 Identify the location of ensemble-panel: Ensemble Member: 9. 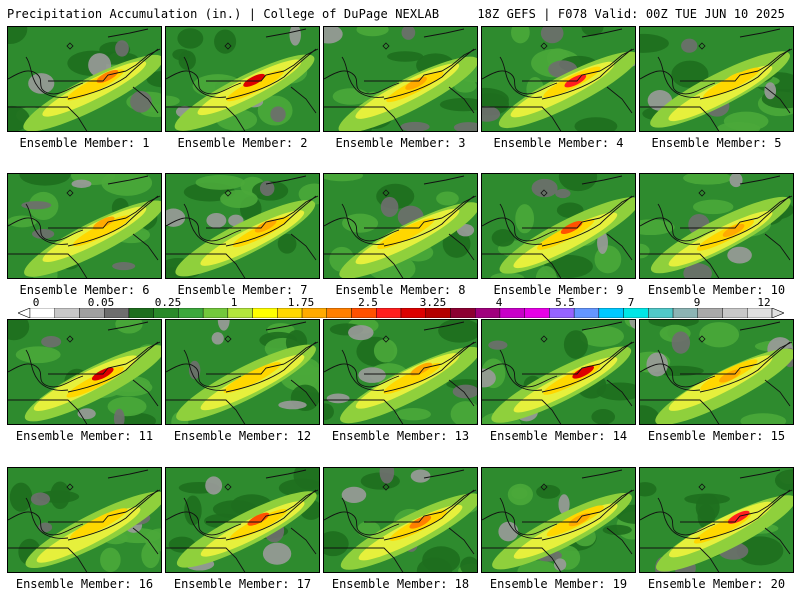
(558, 242).